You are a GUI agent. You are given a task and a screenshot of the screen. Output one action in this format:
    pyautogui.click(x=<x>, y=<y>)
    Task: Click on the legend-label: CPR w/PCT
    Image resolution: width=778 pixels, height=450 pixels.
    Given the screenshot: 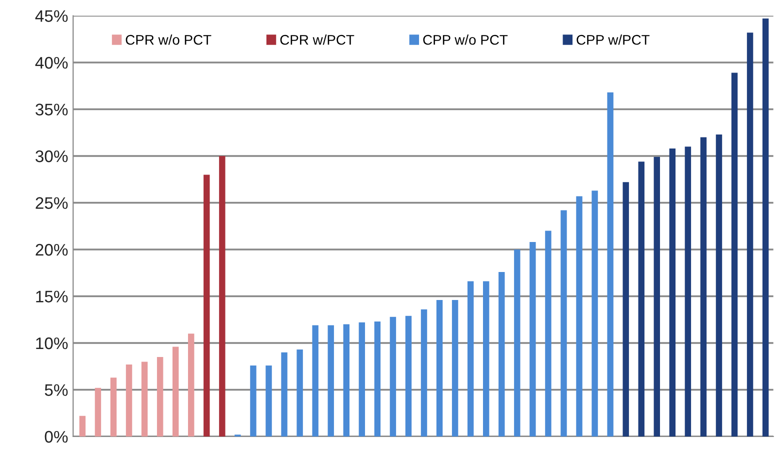 What is the action you would take?
    pyautogui.click(x=317, y=39)
    